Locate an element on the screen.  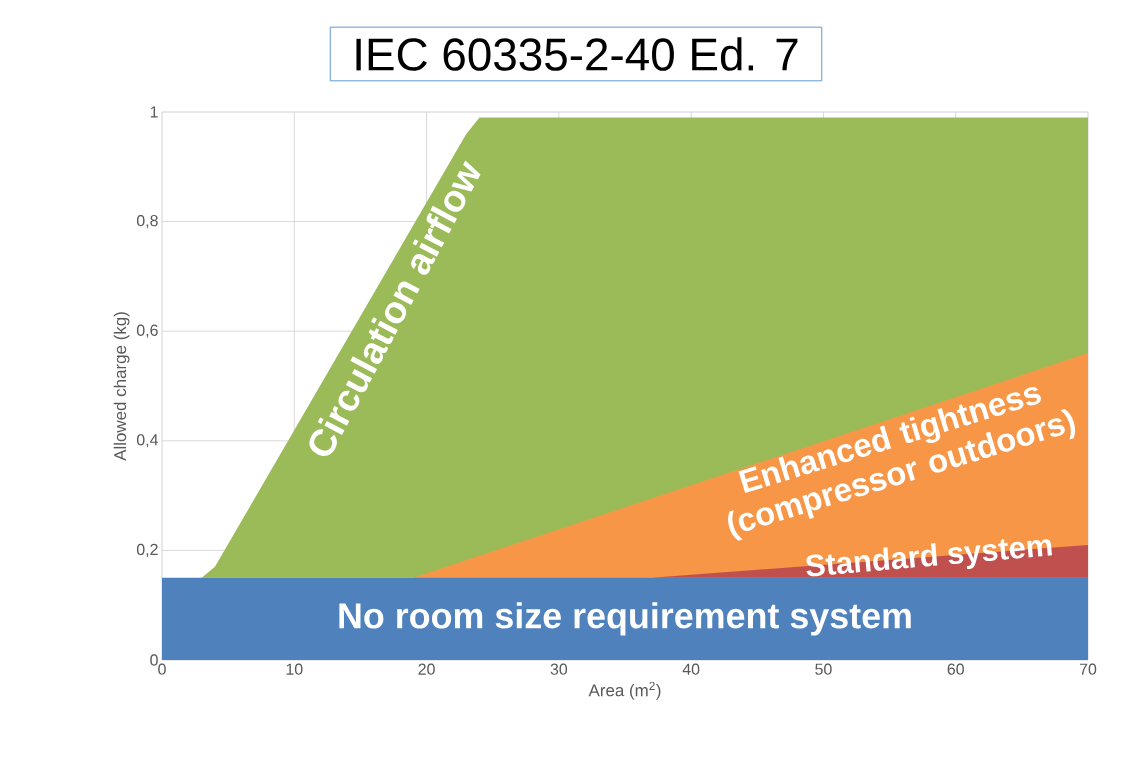
x-tick-label: 40 is located at coordinates (691, 669).